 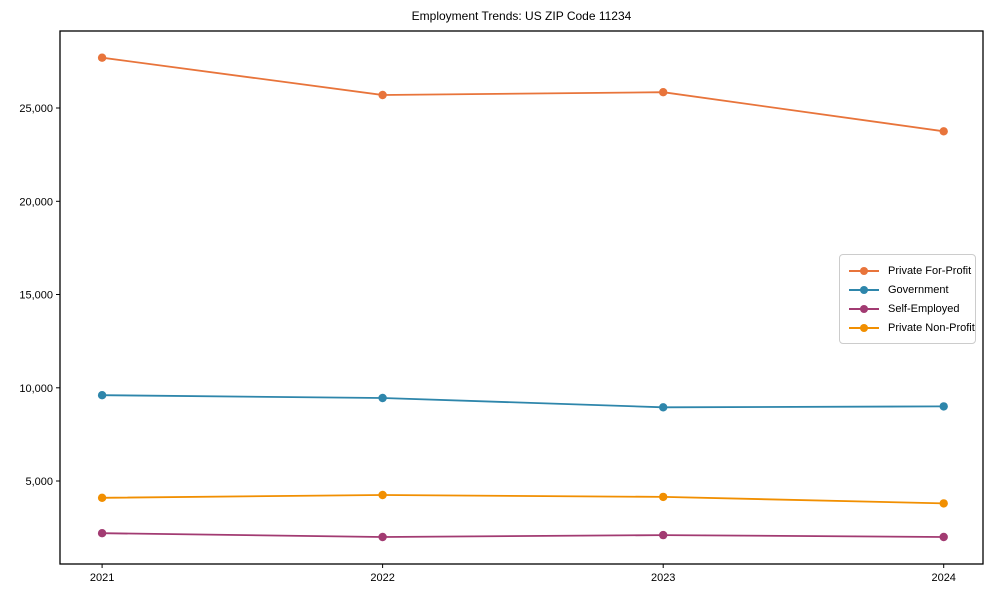 I want to click on x-tick-label: 2024, so click(x=943, y=578).